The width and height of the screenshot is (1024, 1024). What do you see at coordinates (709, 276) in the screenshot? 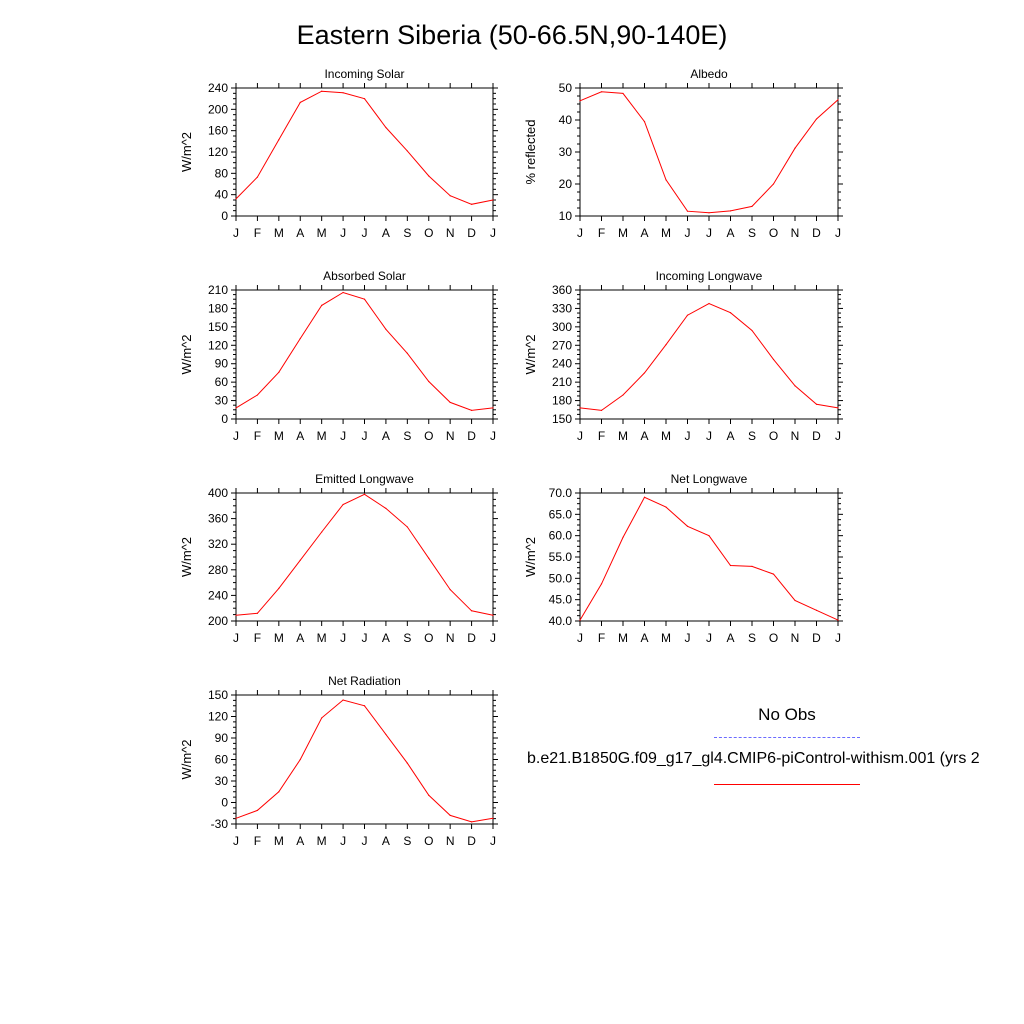
I see `panel-title: Incoming Longwave` at bounding box center [709, 276].